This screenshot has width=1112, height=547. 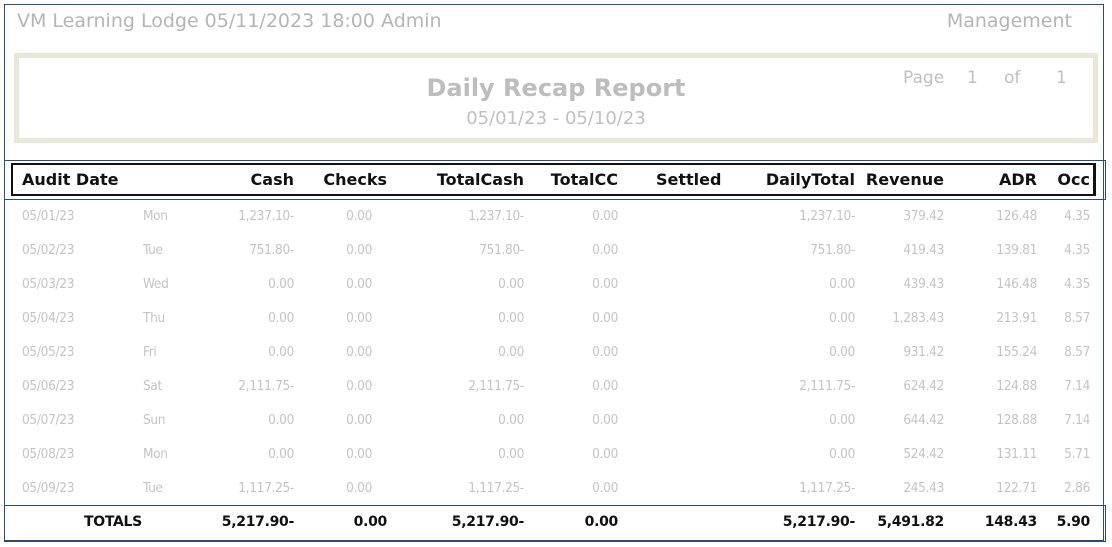 I want to click on total-totalcc: 0.00, so click(x=601, y=522).